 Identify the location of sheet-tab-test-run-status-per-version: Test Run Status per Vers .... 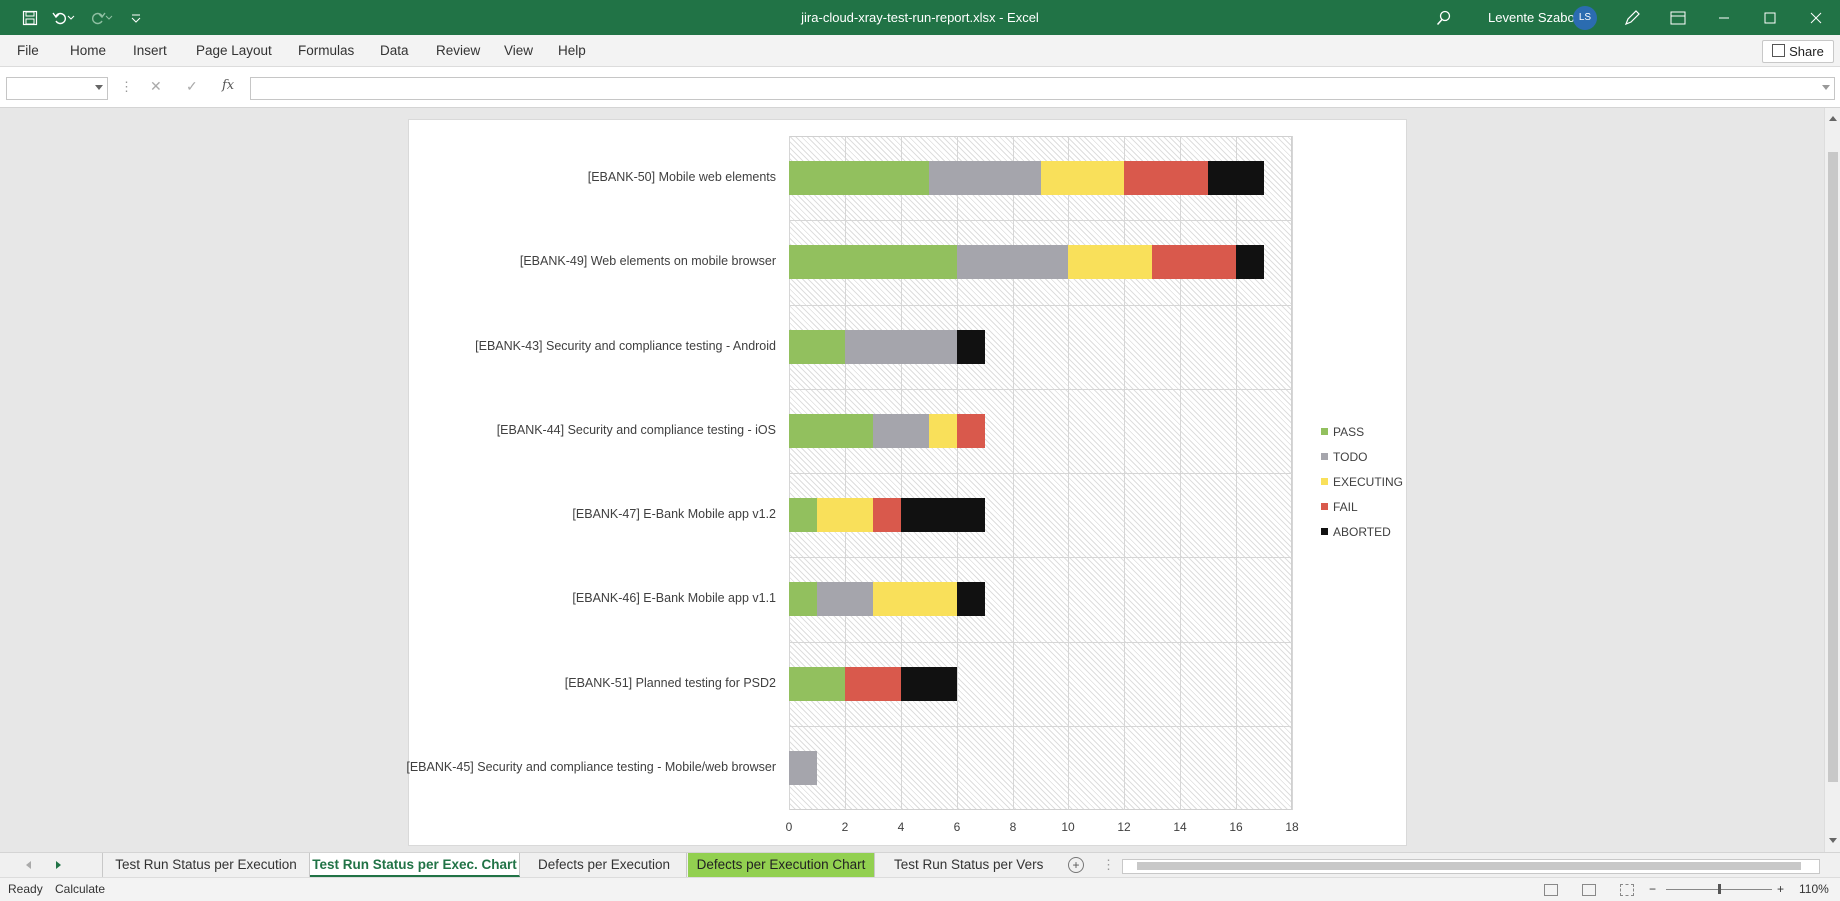
(966, 865).